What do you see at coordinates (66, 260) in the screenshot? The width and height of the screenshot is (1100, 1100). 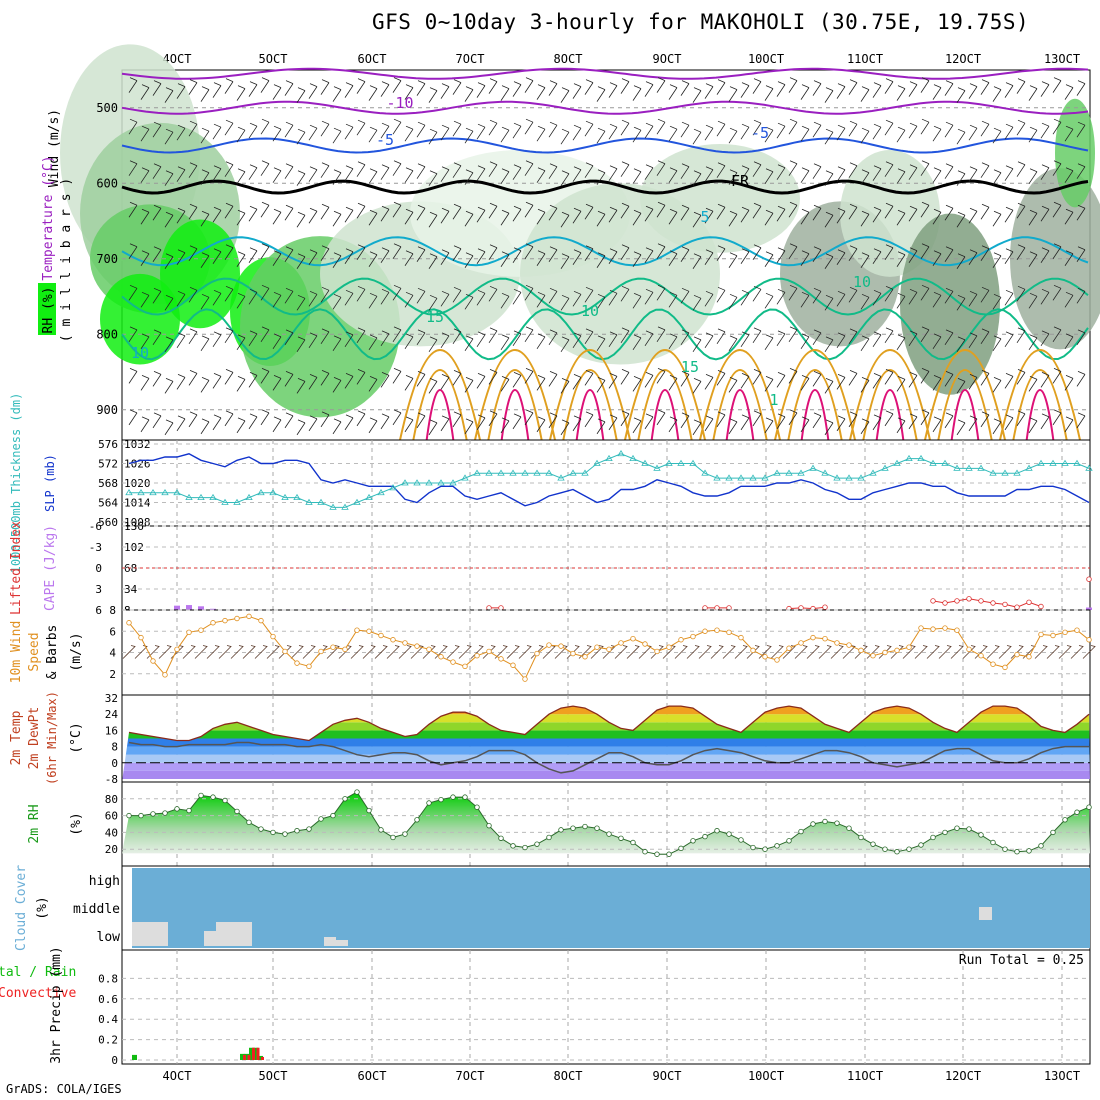 I see `axis-label-millibars: ( m i l l i b a r s )` at bounding box center [66, 260].